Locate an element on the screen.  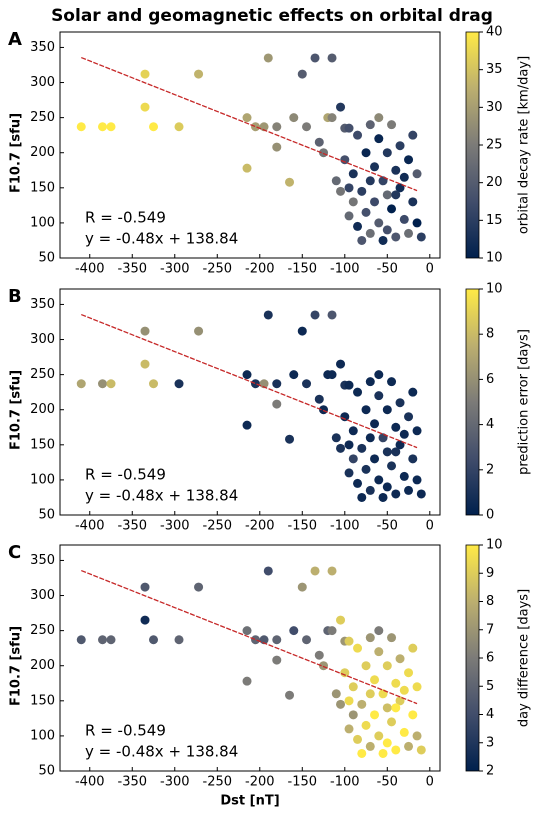
colorbar-tick-label: 30 is located at coordinates (494, 107).